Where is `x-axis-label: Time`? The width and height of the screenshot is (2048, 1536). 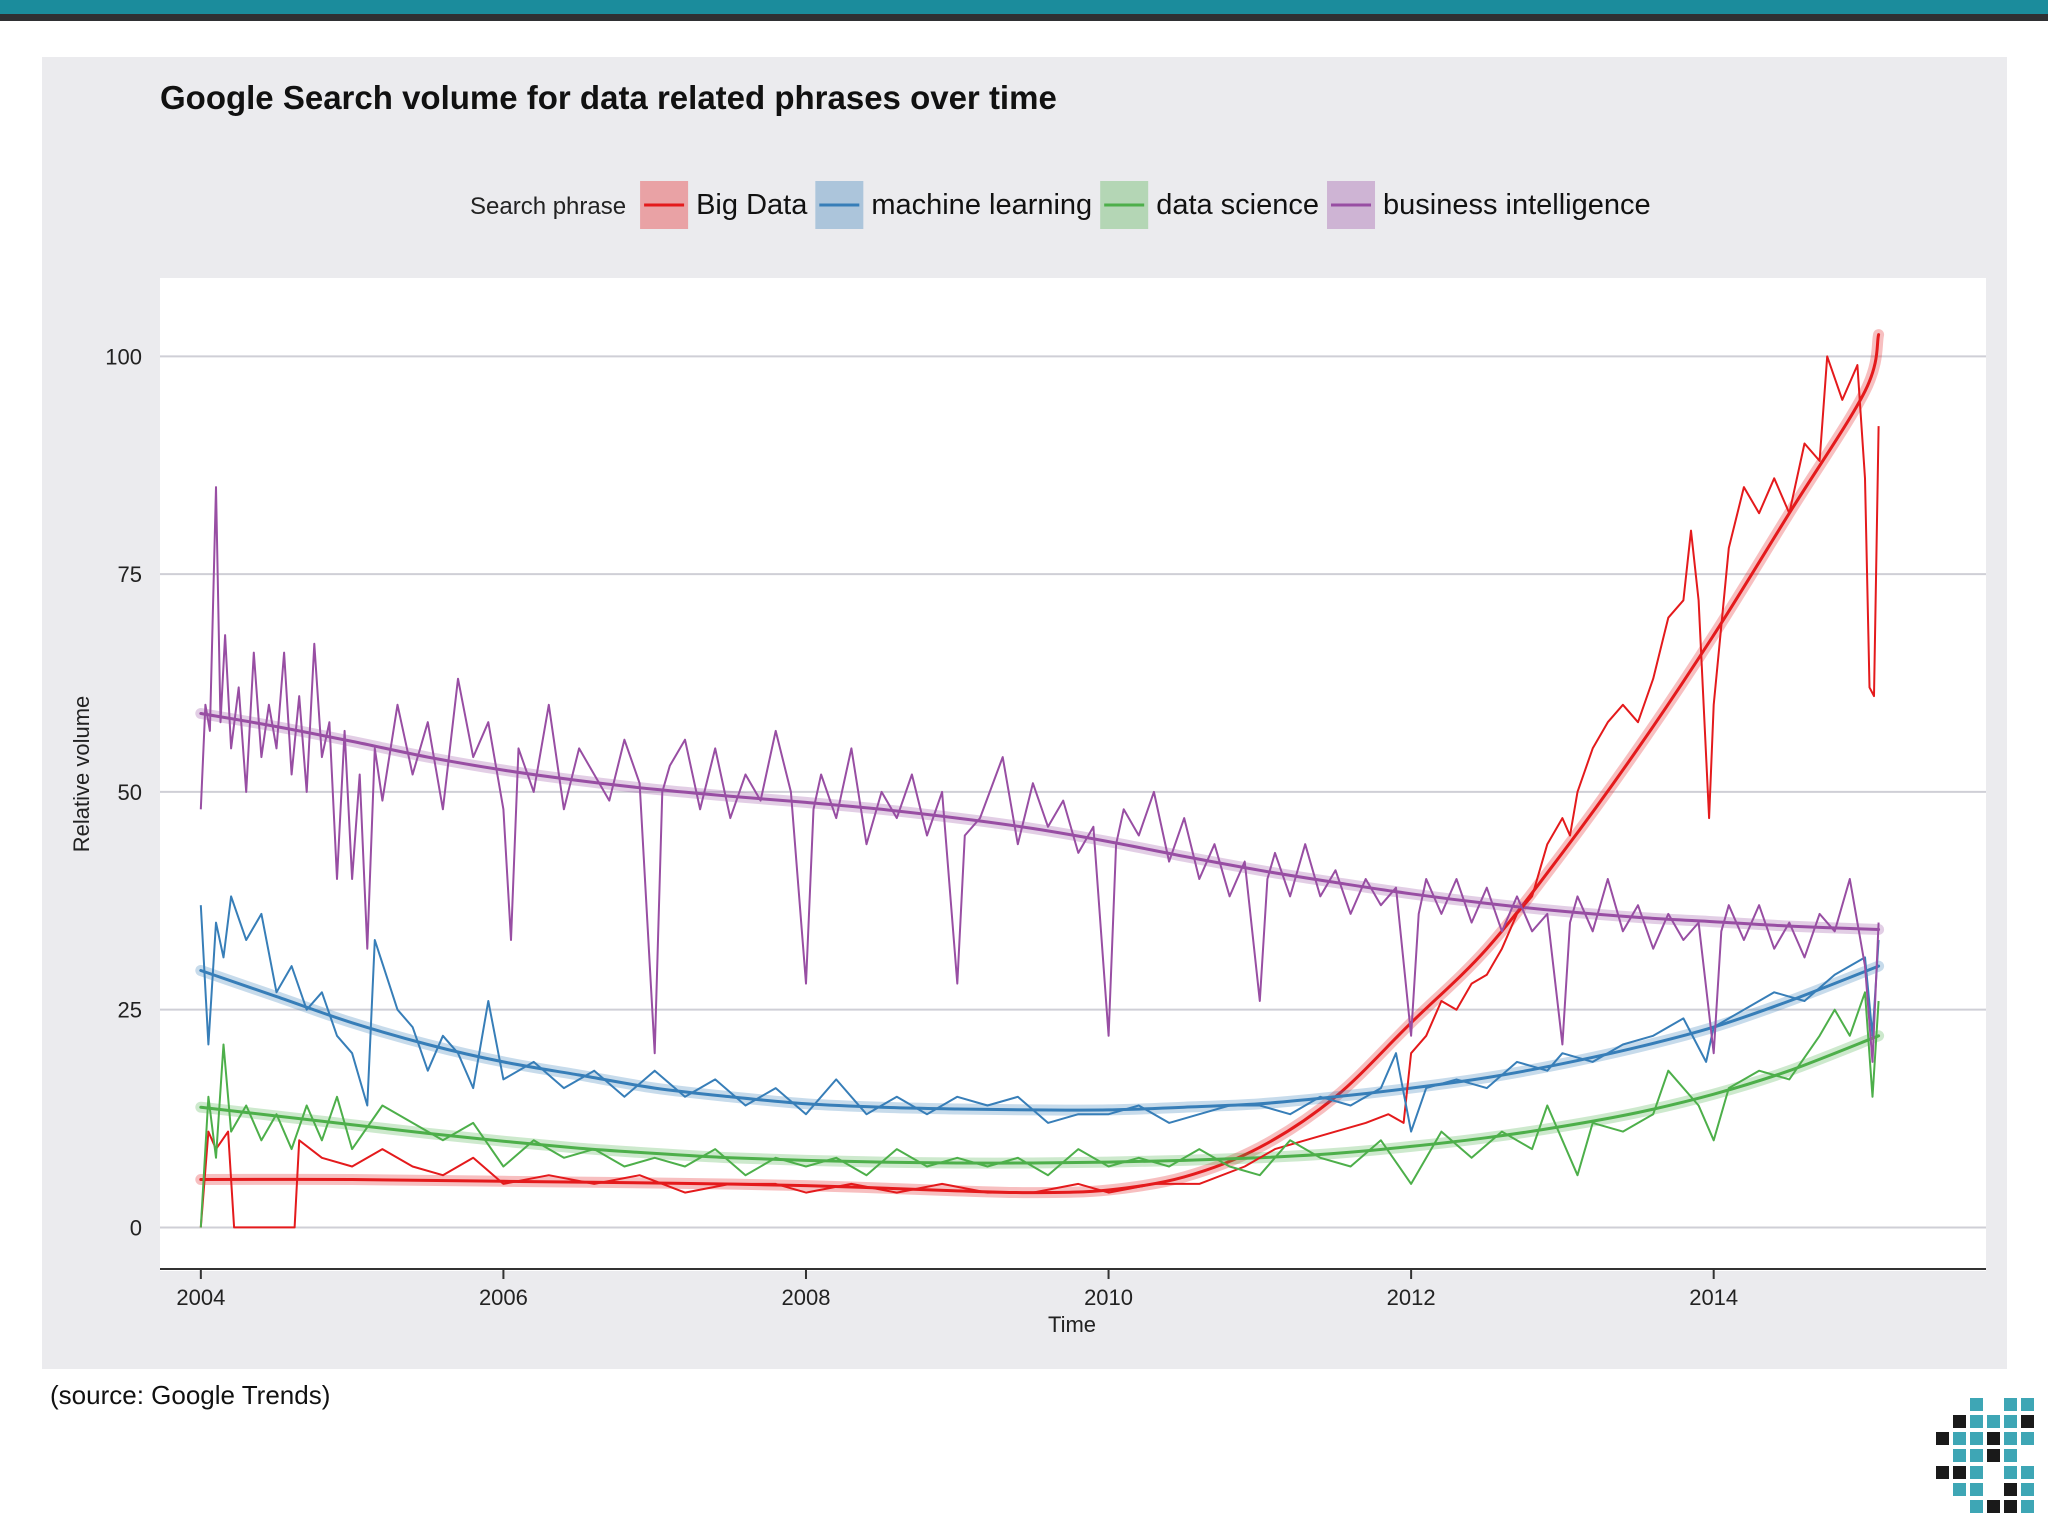 x-axis-label: Time is located at coordinates (1072, 1324).